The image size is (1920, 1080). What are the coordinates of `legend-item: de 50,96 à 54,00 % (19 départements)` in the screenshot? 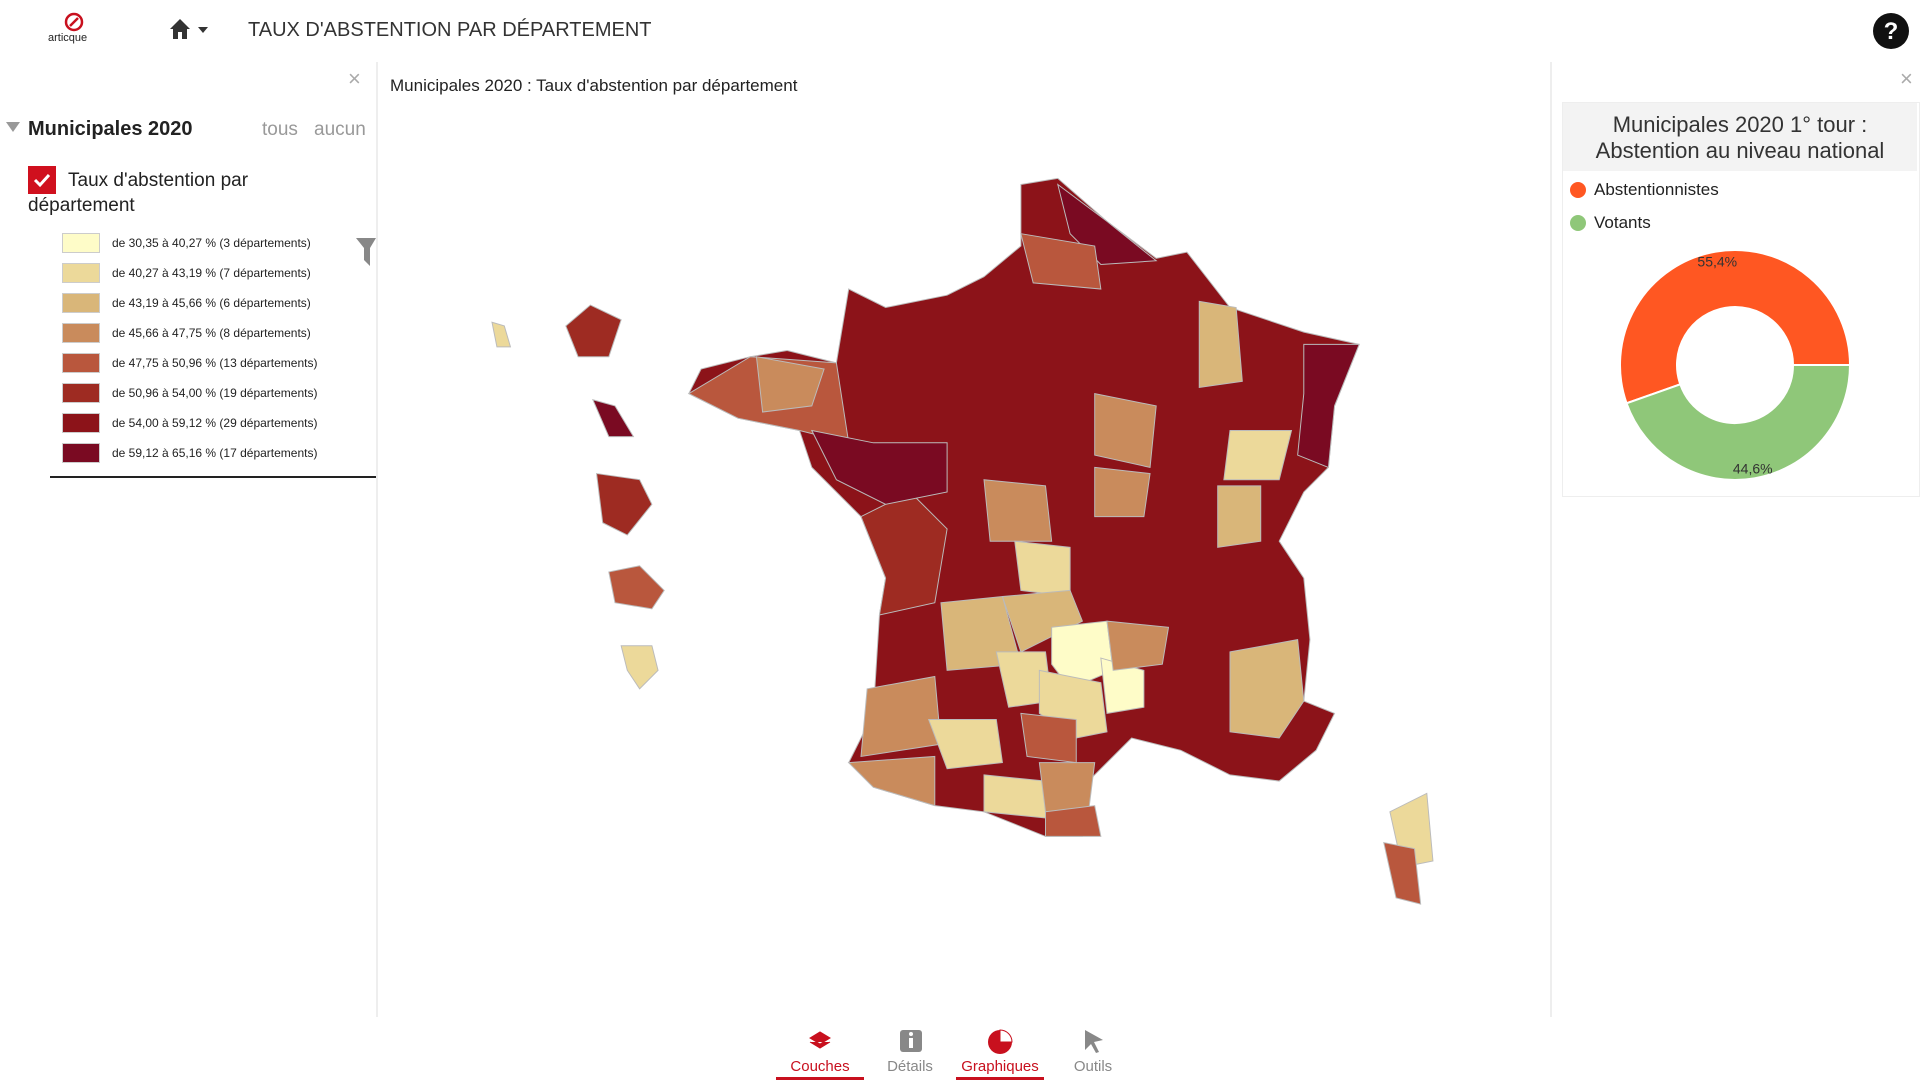 It's located at (189, 393).